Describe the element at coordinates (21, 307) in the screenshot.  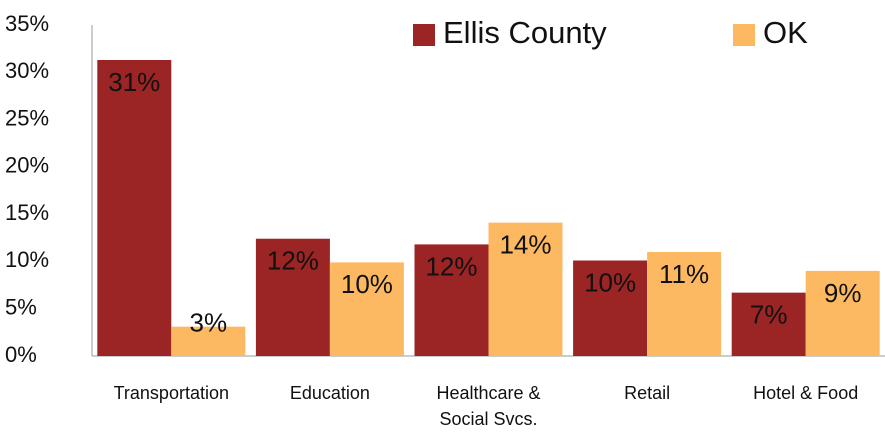
I see `y-tick-label: 5%` at that location.